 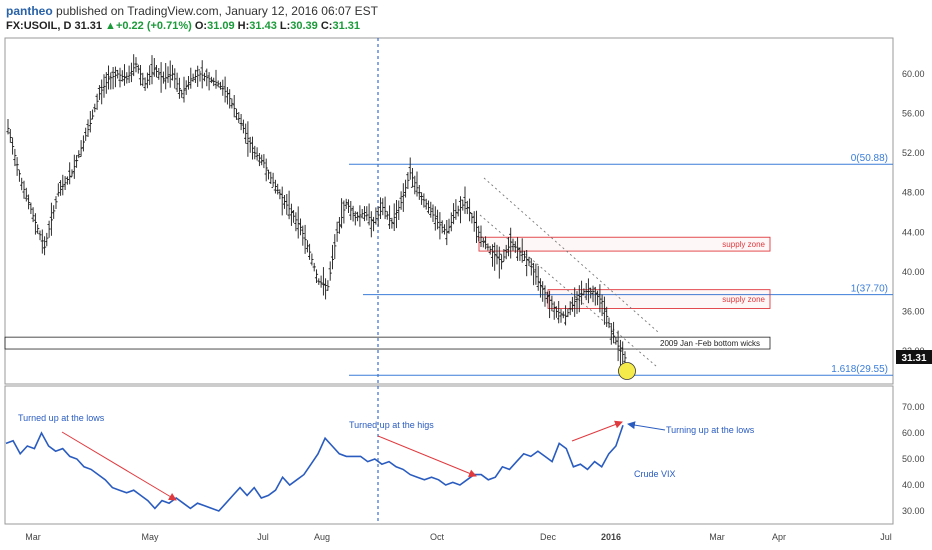 I want to click on close-value: 31.31, so click(x=346, y=26).